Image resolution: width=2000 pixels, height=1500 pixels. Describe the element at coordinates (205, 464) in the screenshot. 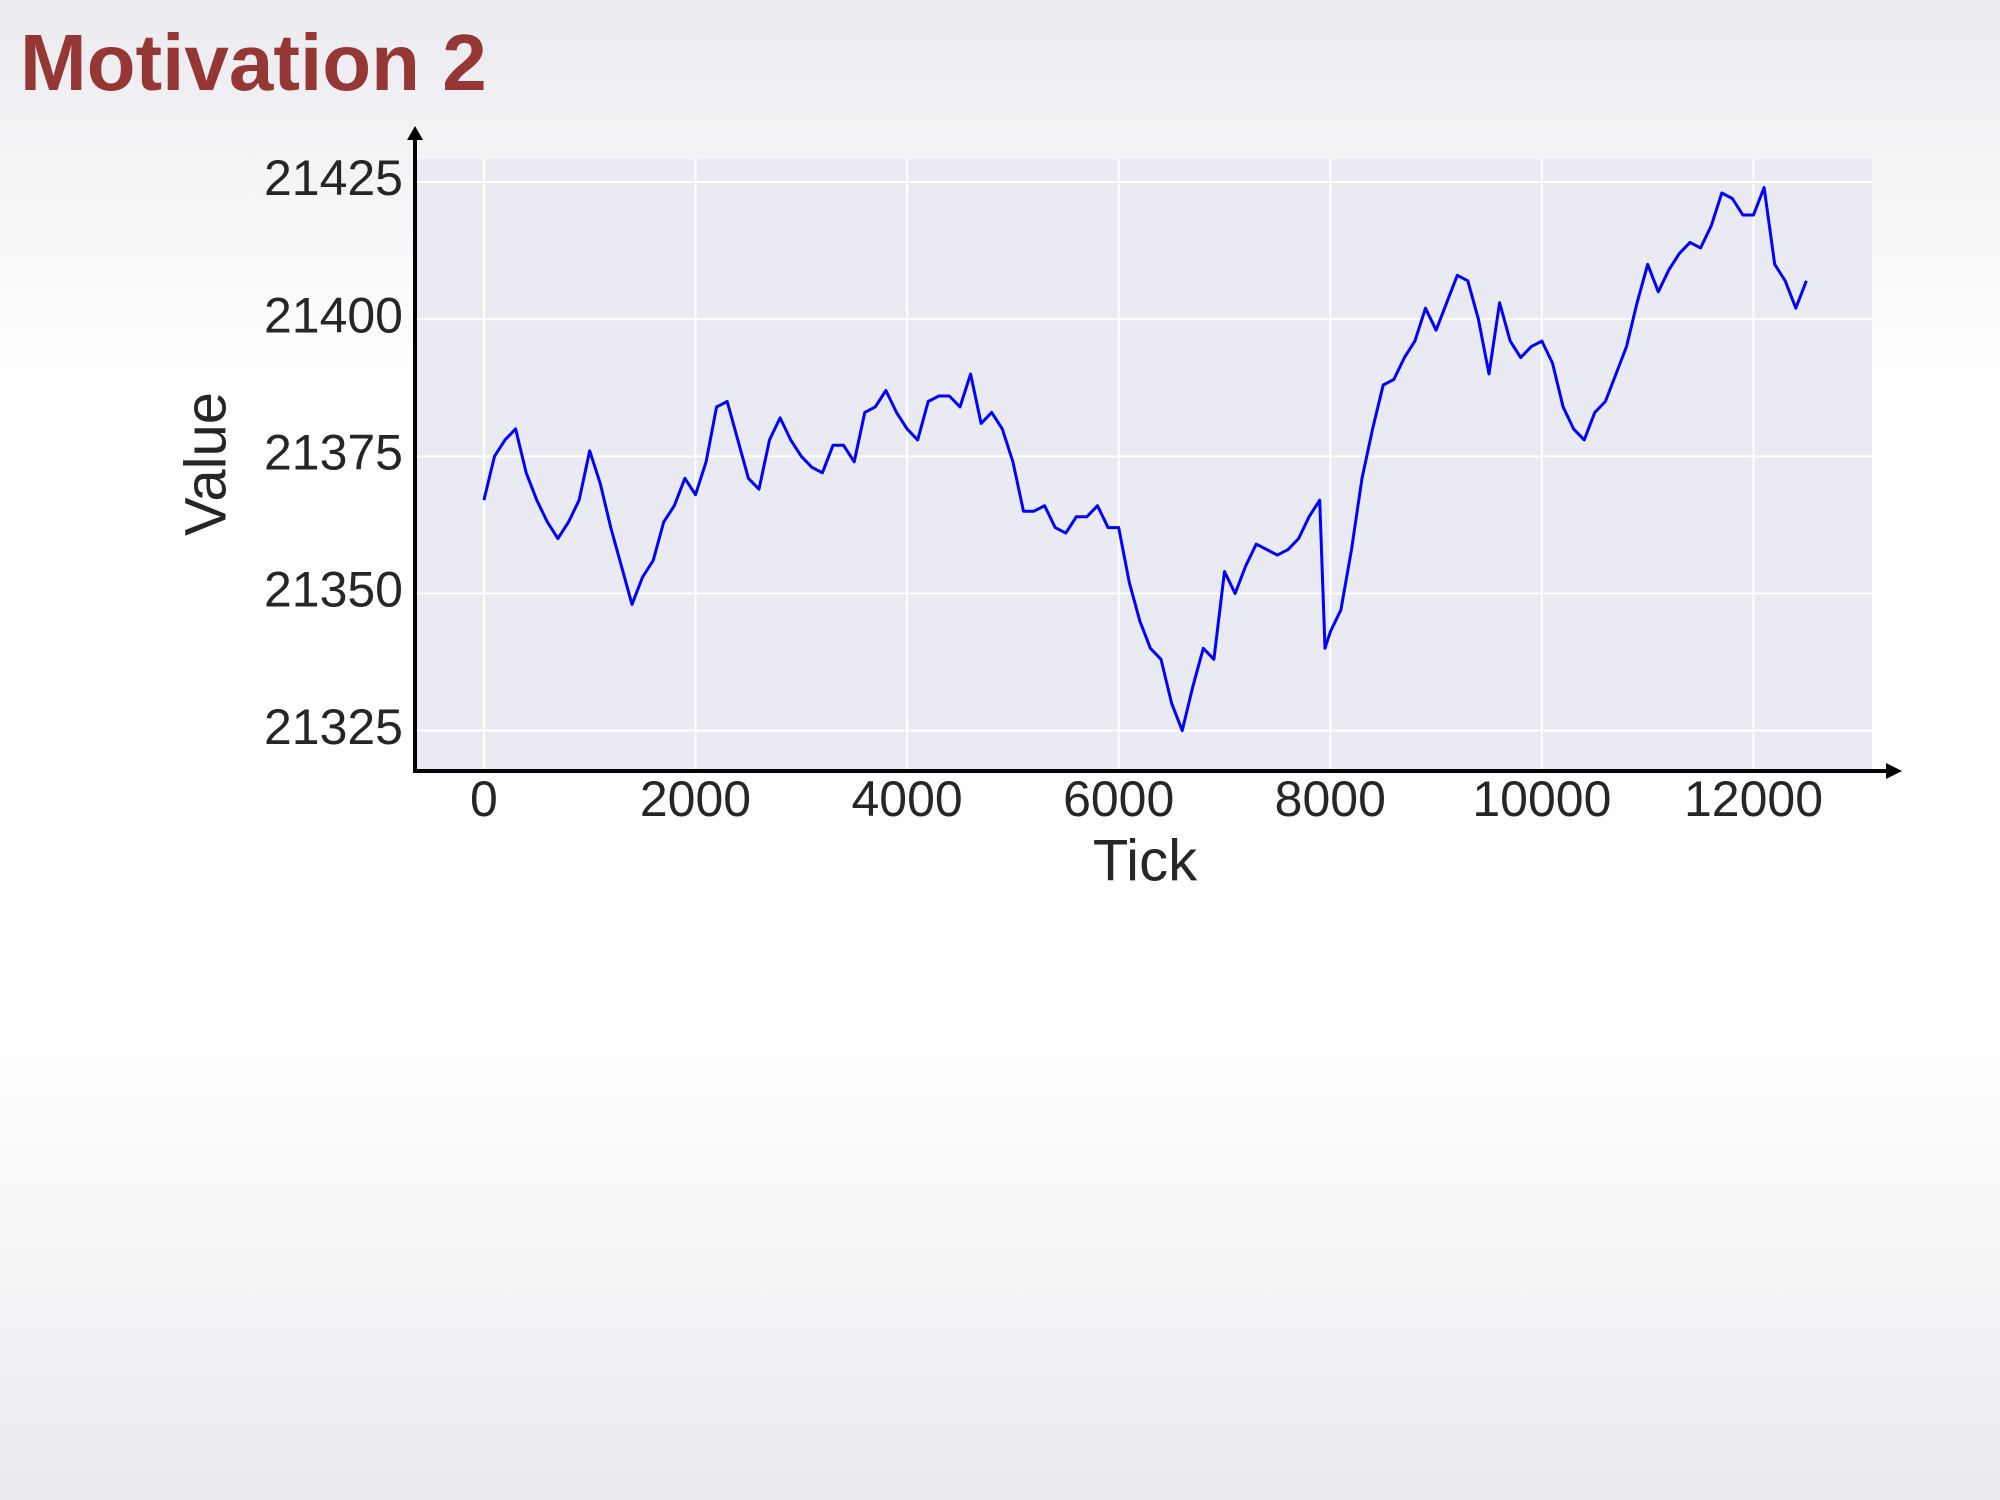

I see `y-axis-label: Value` at that location.